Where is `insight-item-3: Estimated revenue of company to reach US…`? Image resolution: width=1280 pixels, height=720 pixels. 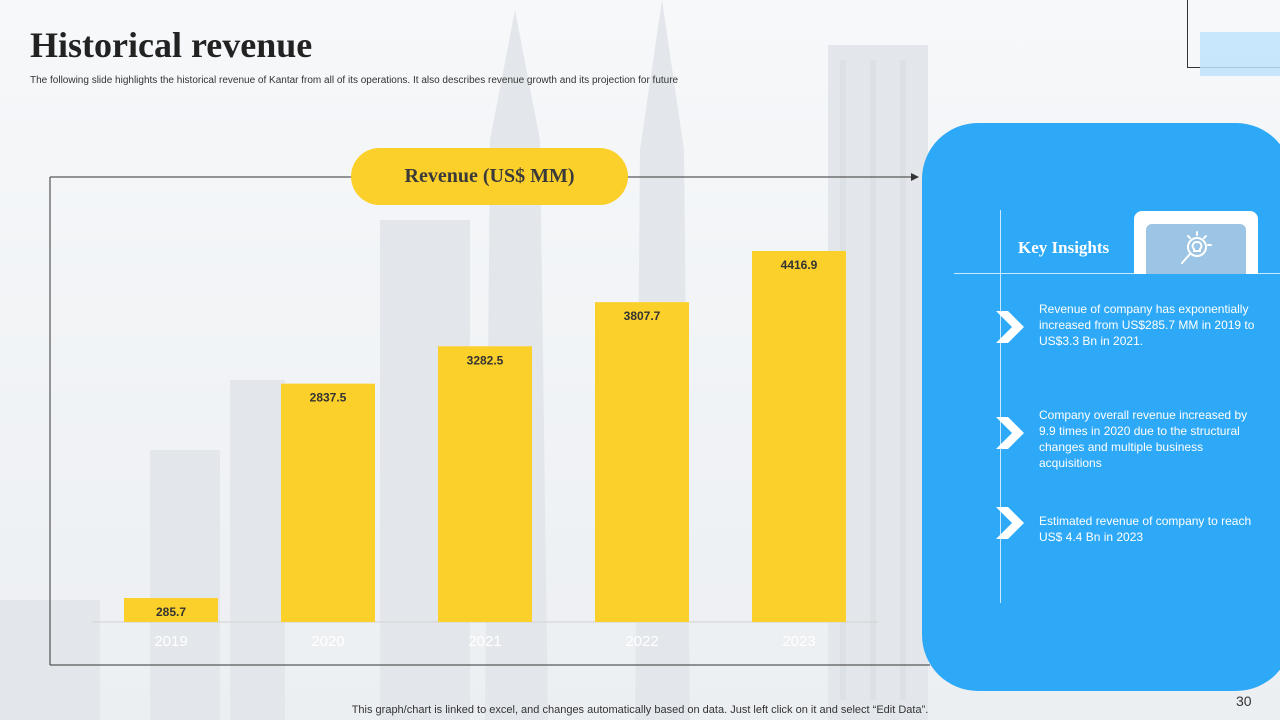
insight-item-3: Estimated revenue of company to reach US… is located at coordinates (1145, 529).